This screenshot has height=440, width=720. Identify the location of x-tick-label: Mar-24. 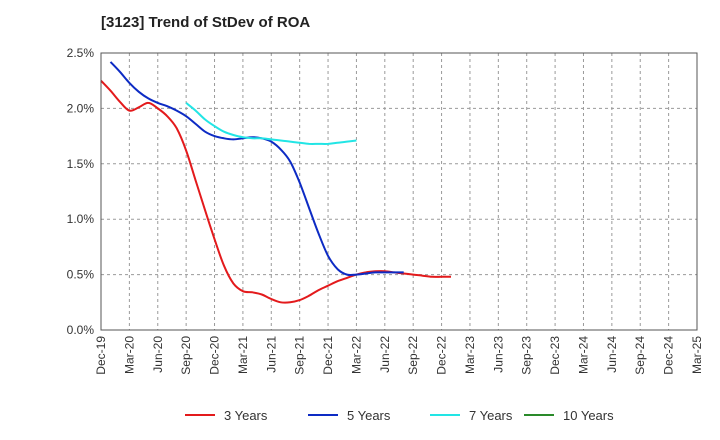
(583, 355).